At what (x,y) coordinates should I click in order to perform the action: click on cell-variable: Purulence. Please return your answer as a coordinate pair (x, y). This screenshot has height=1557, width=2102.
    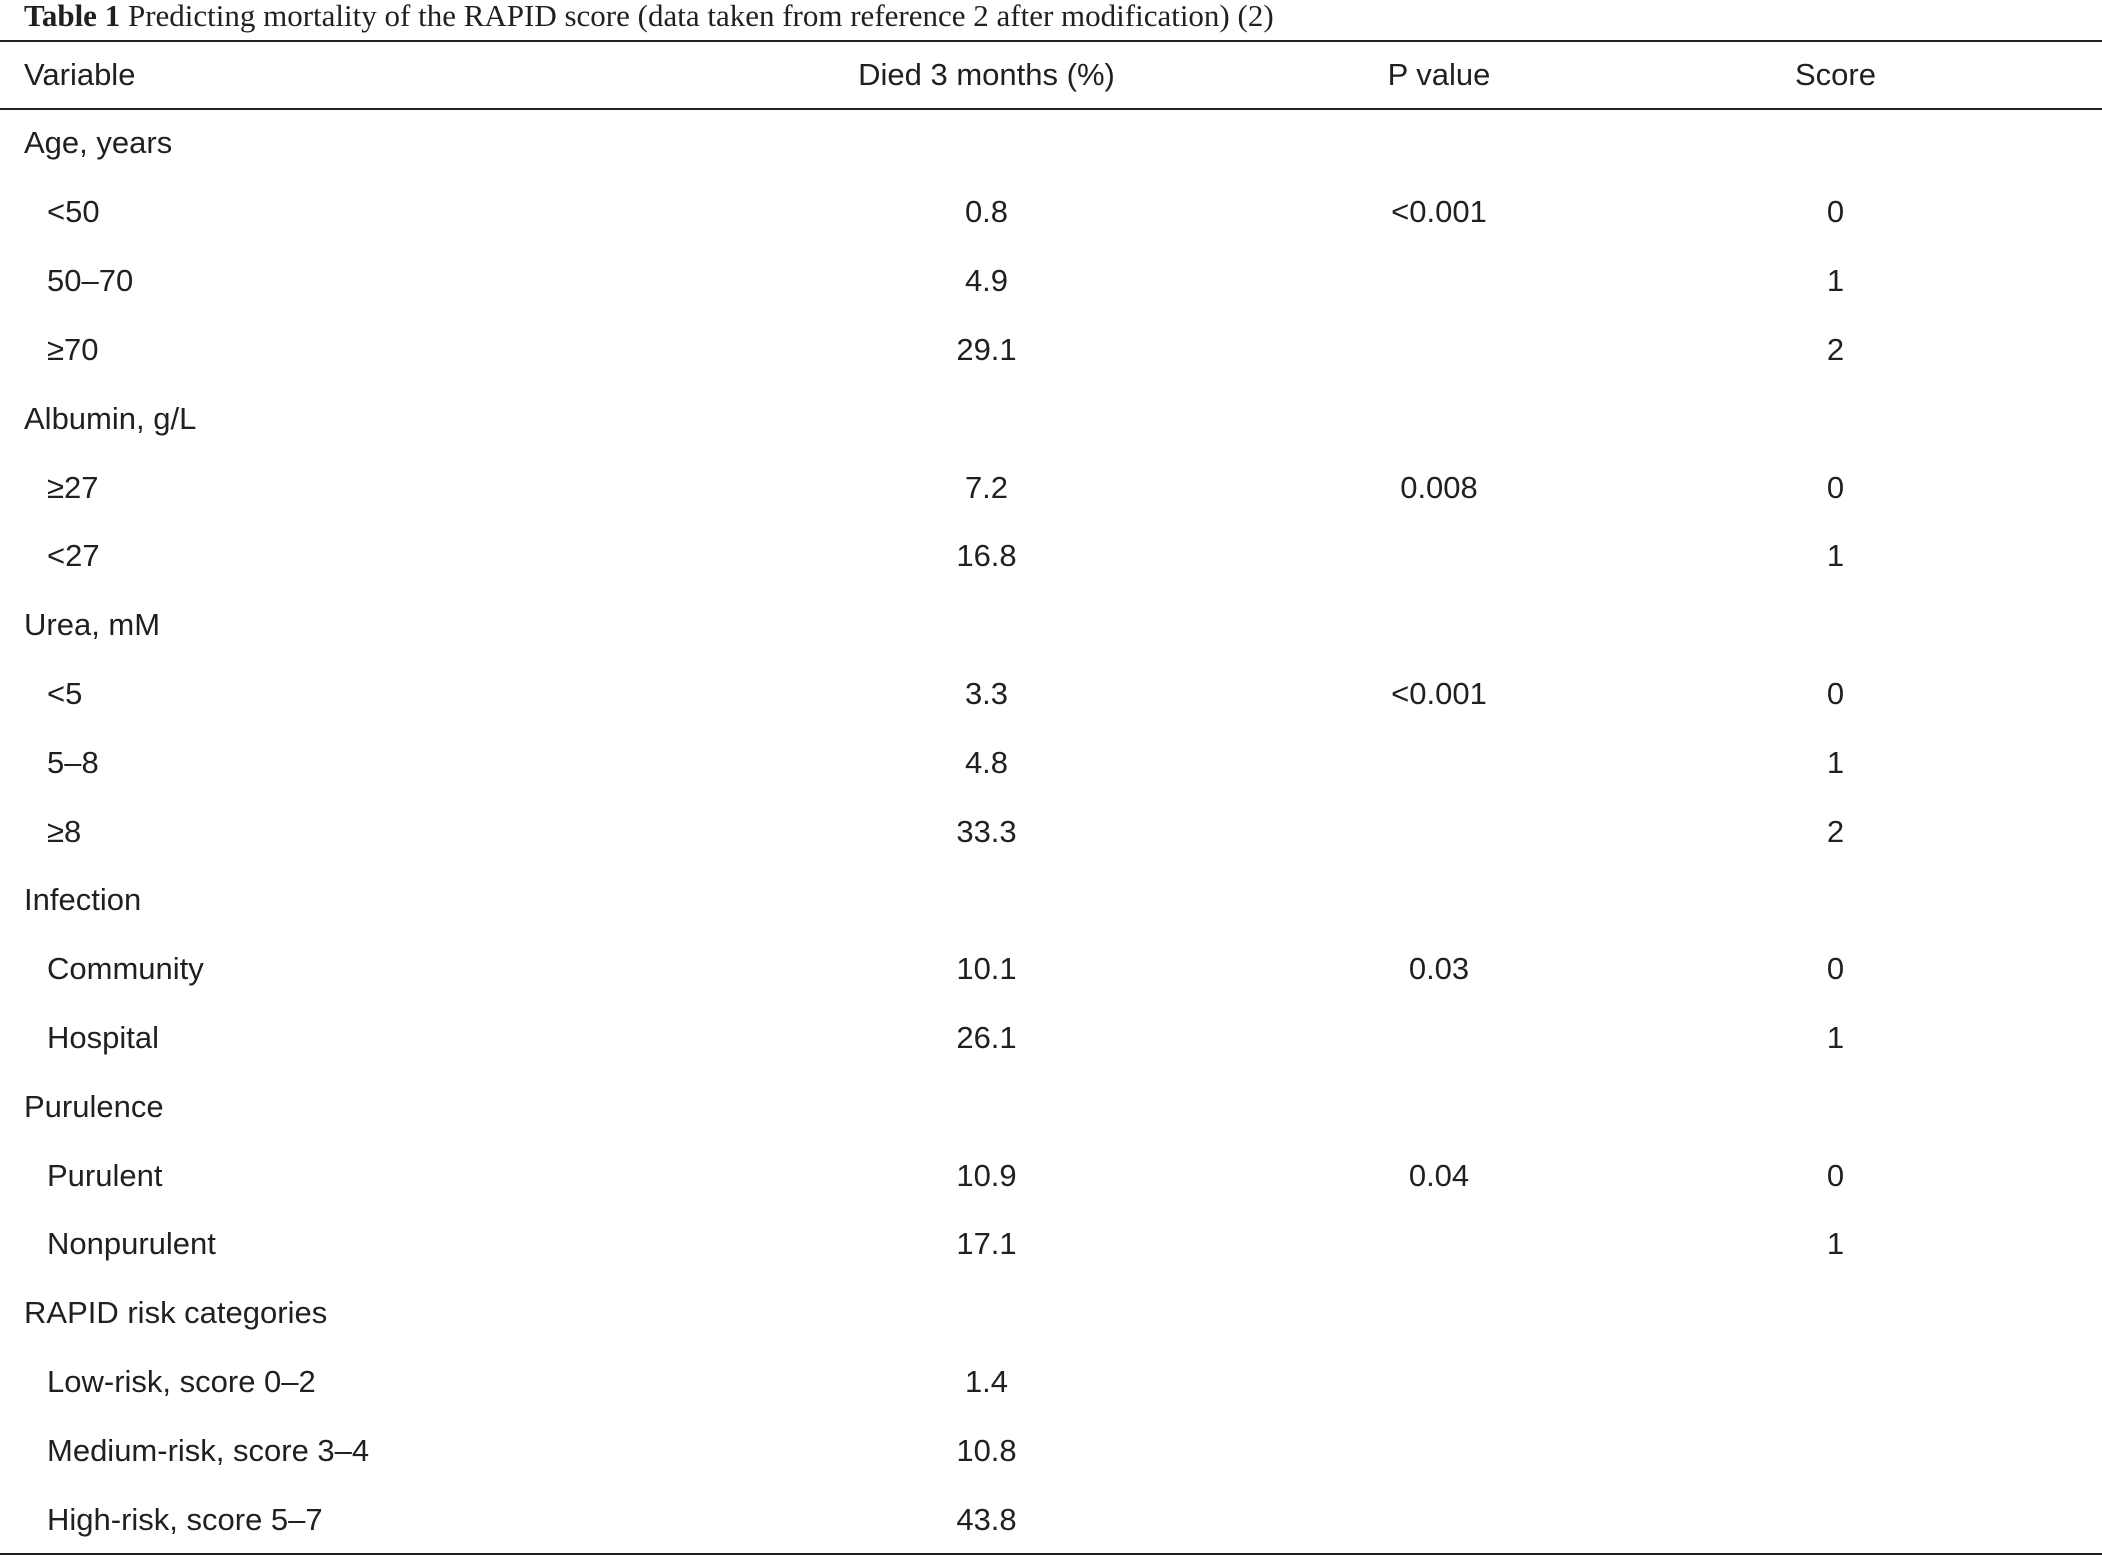
    Looking at the image, I should click on (94, 1106).